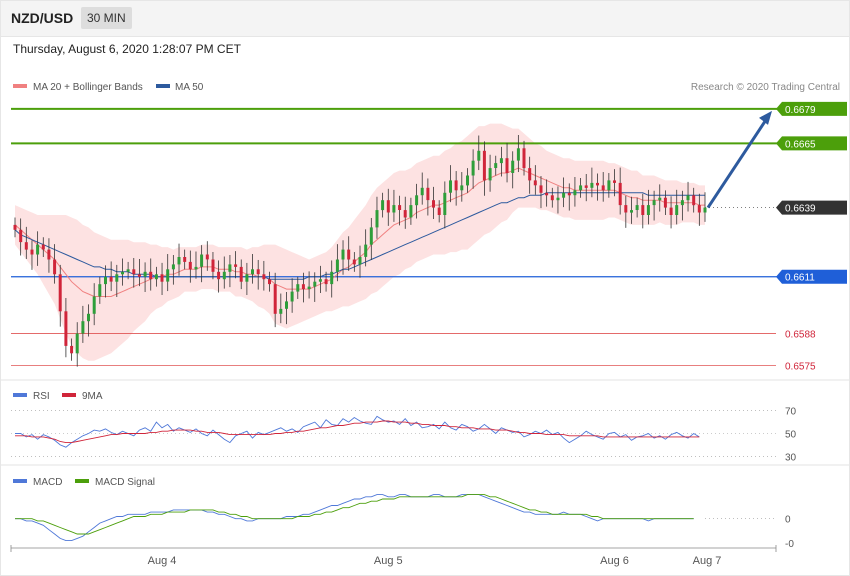  I want to click on time-label-Aug-7: Aug 7, so click(707, 561).